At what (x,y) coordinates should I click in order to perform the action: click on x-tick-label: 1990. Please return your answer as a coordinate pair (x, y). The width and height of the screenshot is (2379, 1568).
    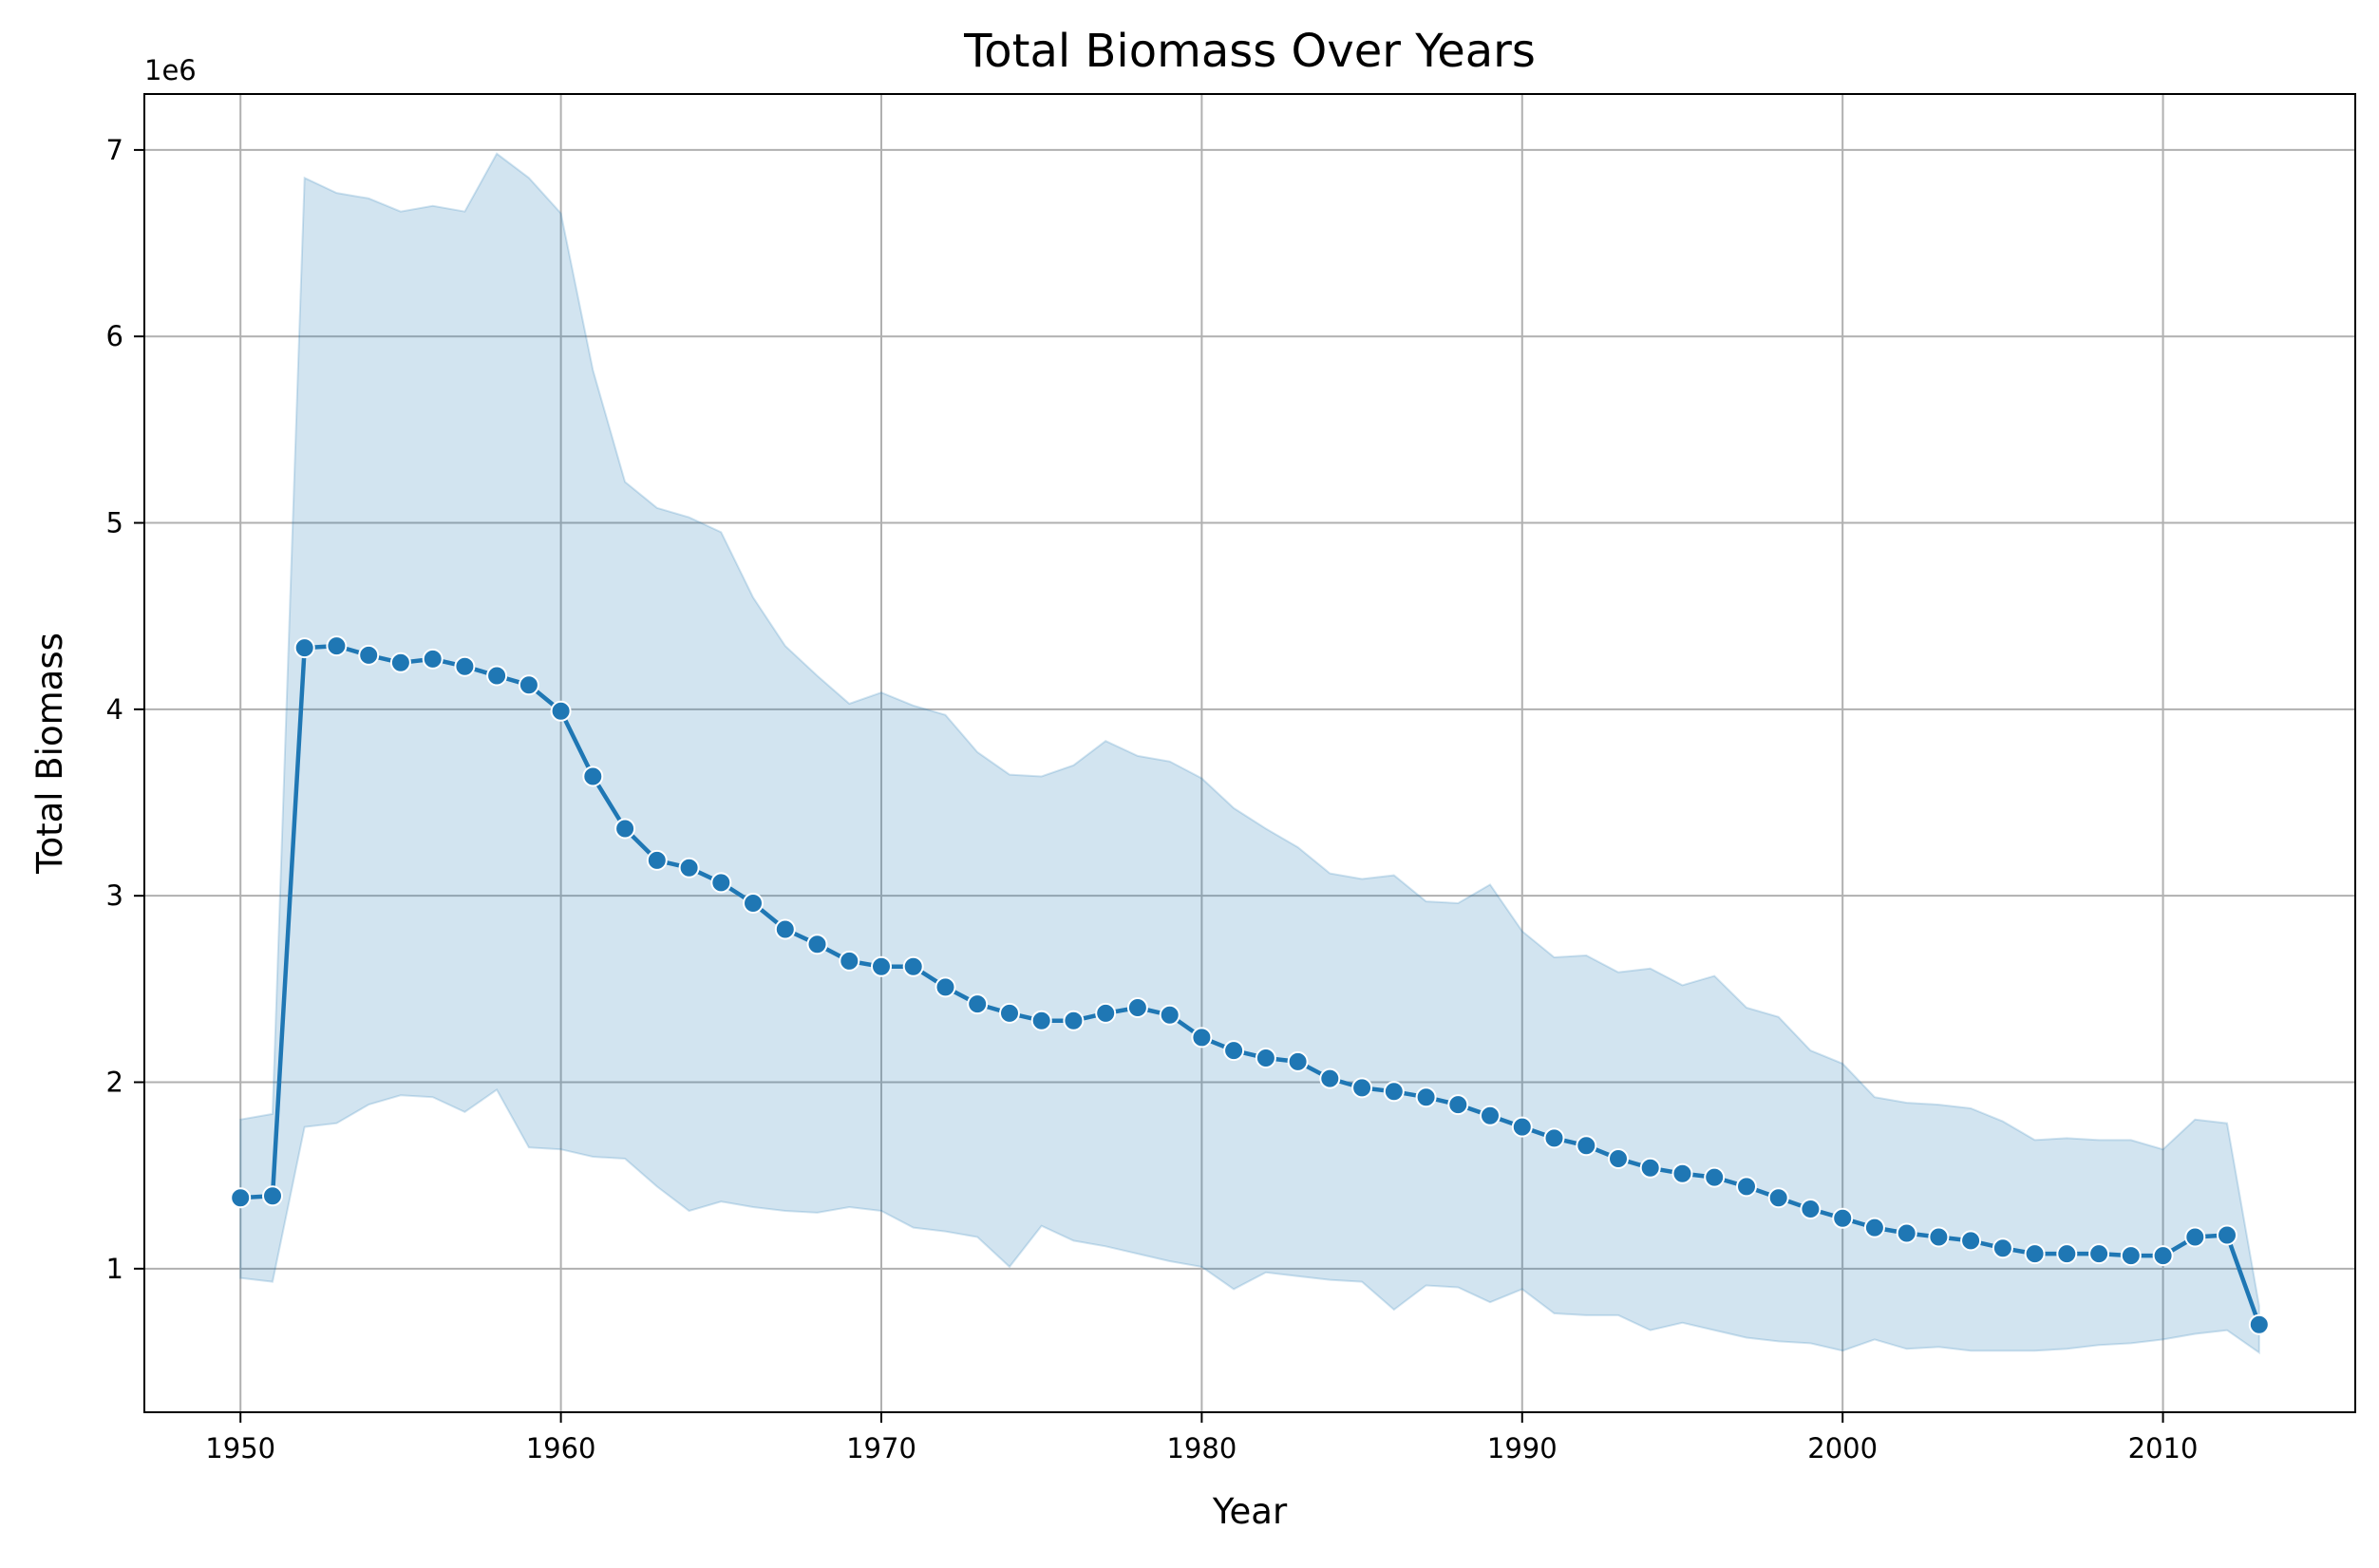
    Looking at the image, I should click on (1522, 1448).